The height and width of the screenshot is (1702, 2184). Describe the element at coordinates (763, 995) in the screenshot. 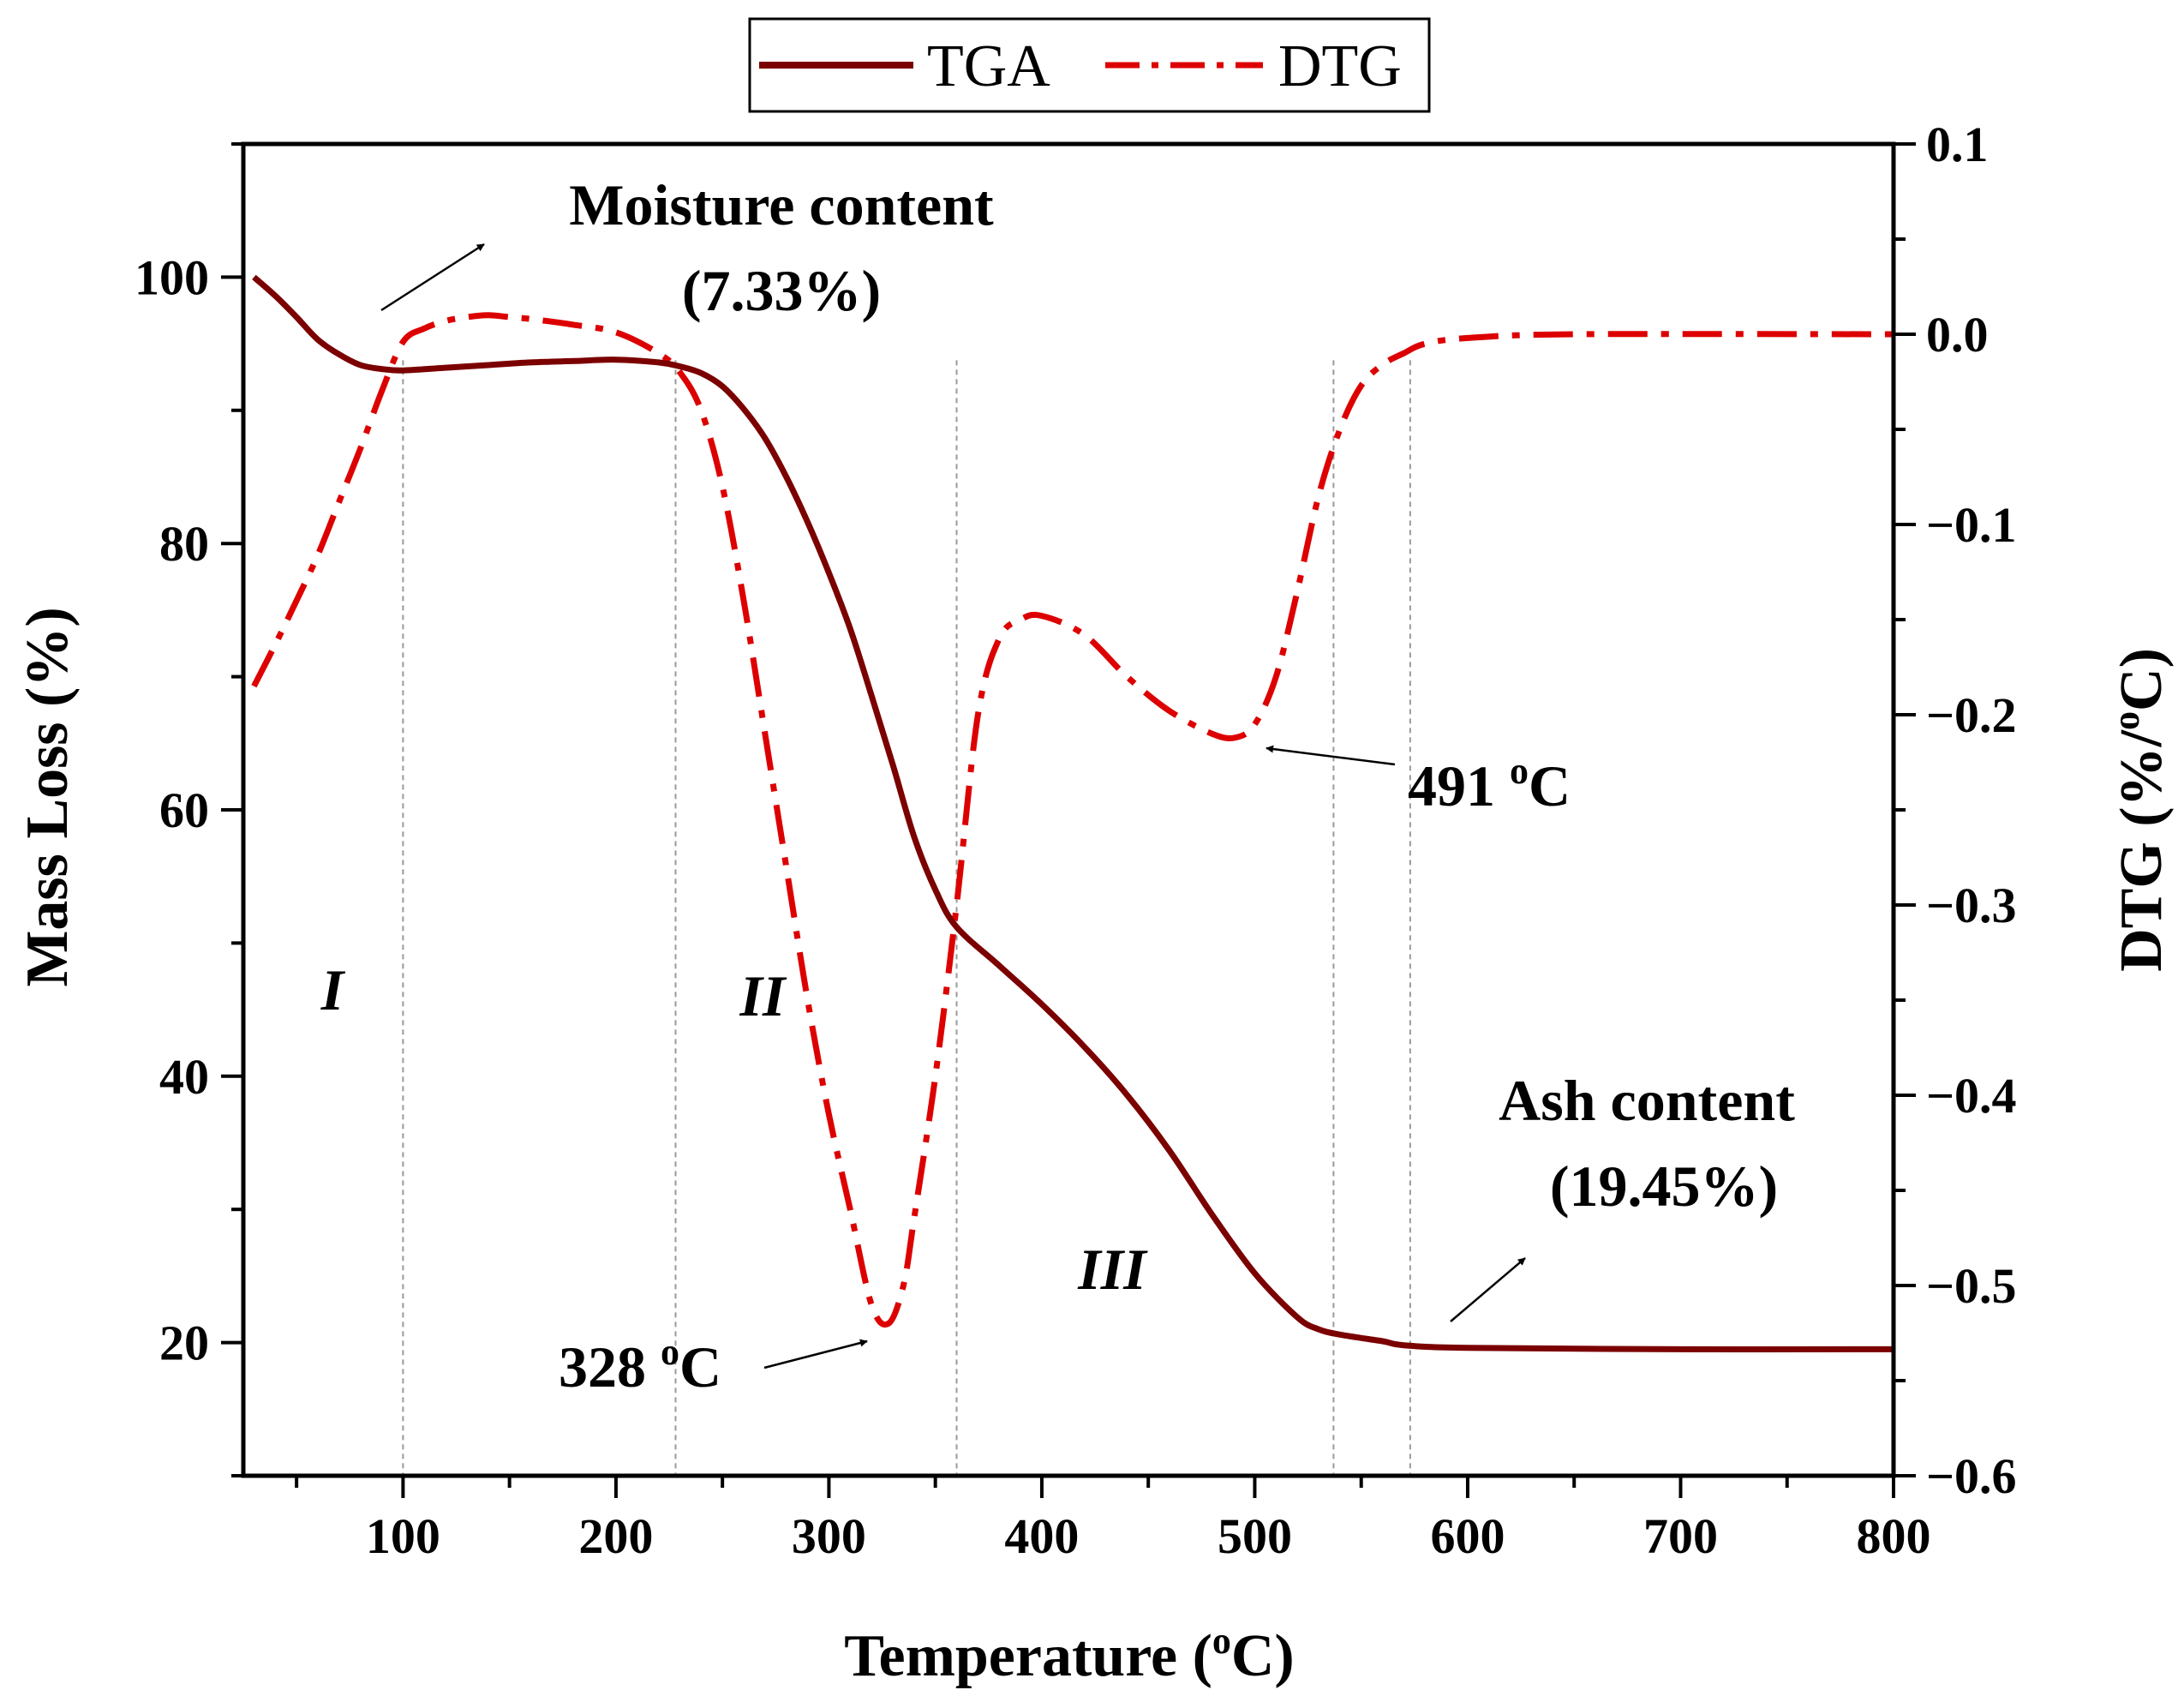

I see `region-ii-label: II` at that location.